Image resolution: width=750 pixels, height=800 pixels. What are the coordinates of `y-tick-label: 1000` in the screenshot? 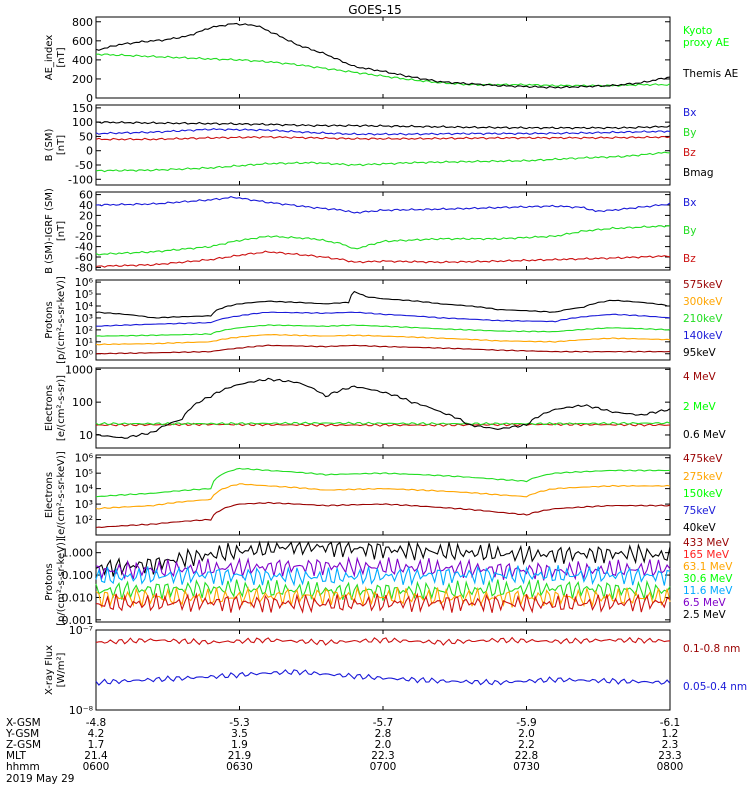 It's located at (79, 369).